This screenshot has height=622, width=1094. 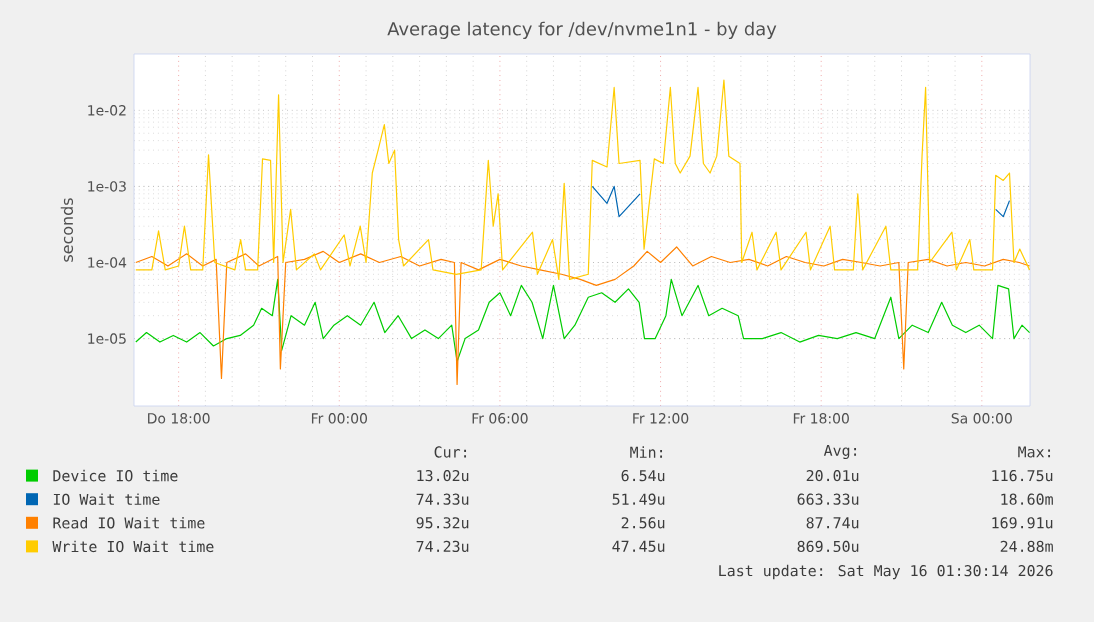 What do you see at coordinates (582, 30) in the screenshot?
I see `chart-title: Average latency for /dev/nvme1n1 - by day` at bounding box center [582, 30].